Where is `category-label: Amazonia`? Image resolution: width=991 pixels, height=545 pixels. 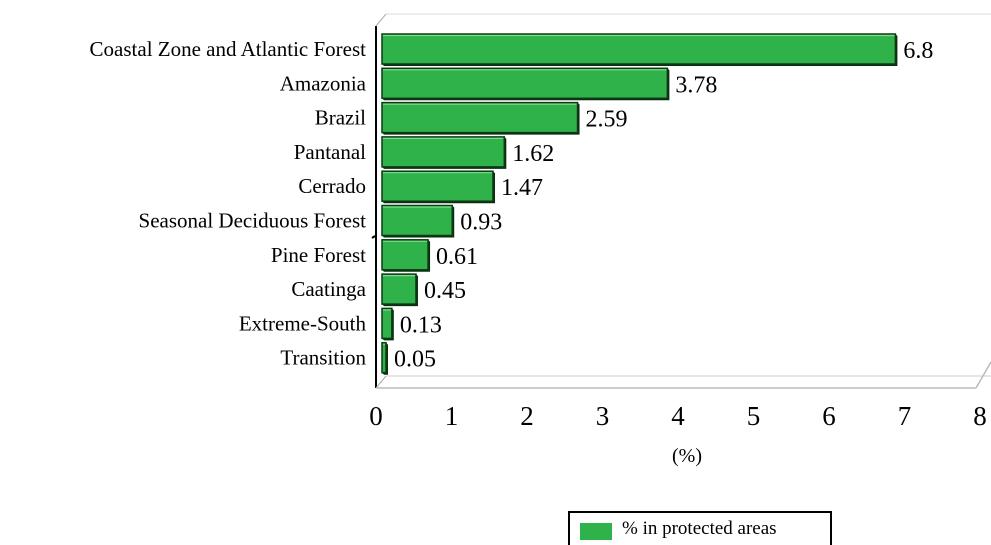 category-label: Amazonia is located at coordinates (323, 83).